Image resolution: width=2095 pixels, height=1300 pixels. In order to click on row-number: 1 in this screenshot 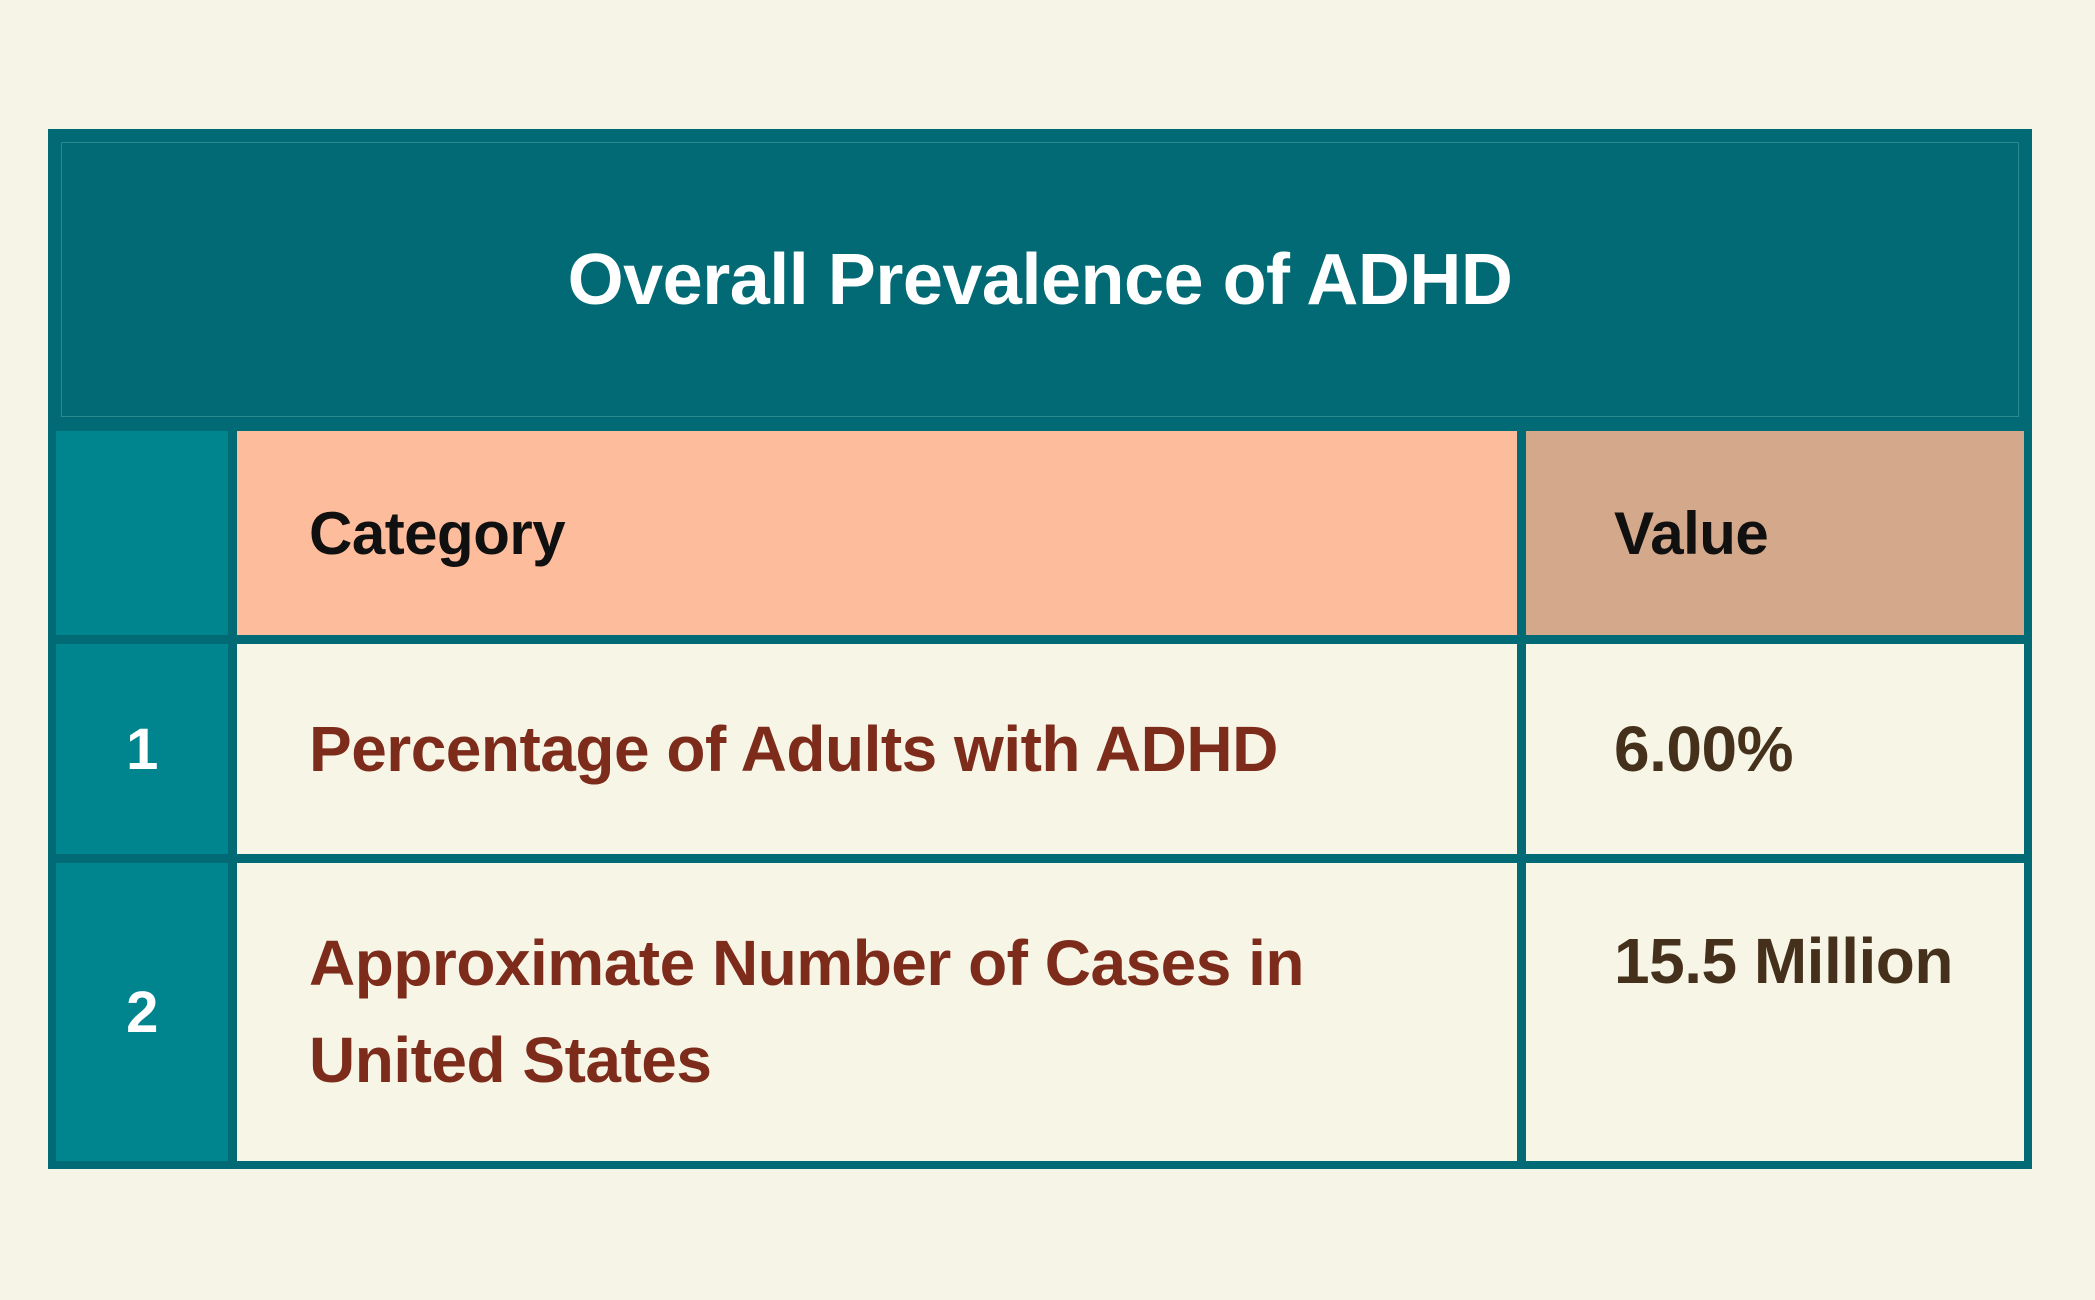, I will do `click(142, 749)`.